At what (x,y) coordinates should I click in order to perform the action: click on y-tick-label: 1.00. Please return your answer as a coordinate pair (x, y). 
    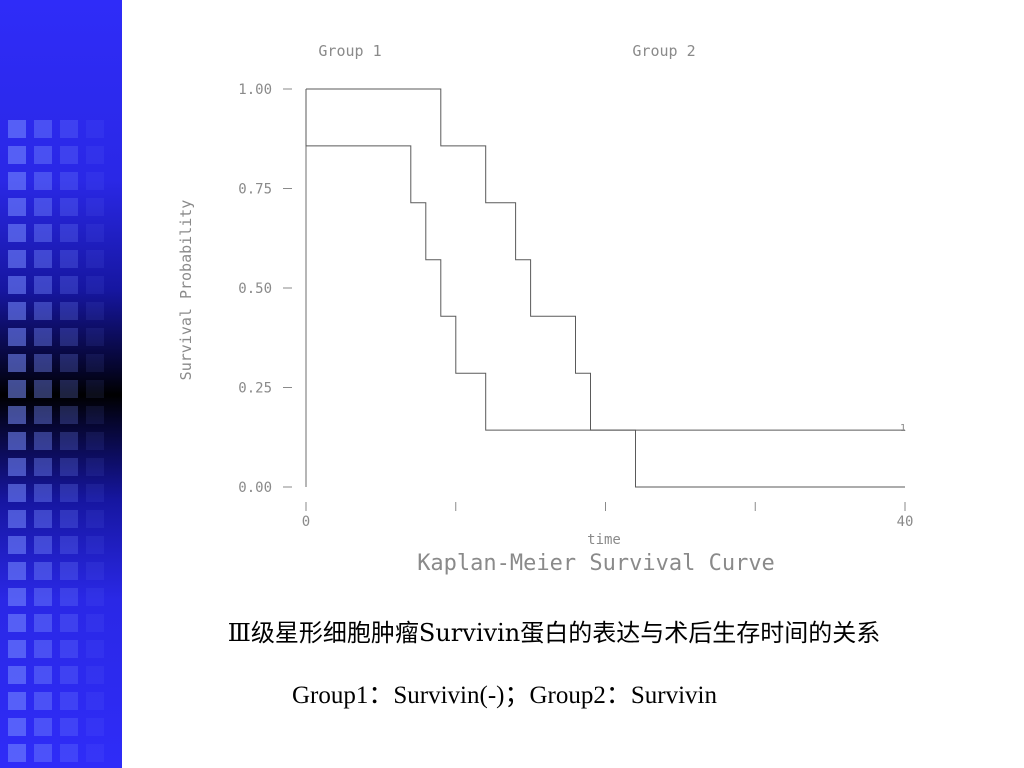
    Looking at the image, I should click on (255, 90).